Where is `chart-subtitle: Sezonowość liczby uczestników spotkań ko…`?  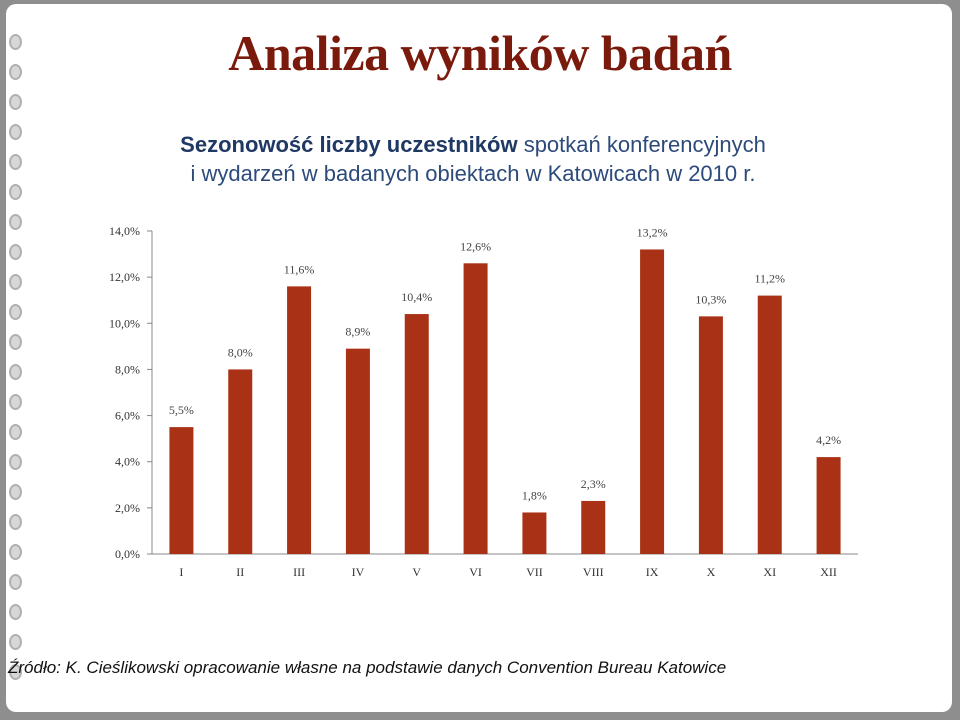
chart-subtitle: Sezonowość liczby uczestników spotkań ko… is located at coordinates (473, 159).